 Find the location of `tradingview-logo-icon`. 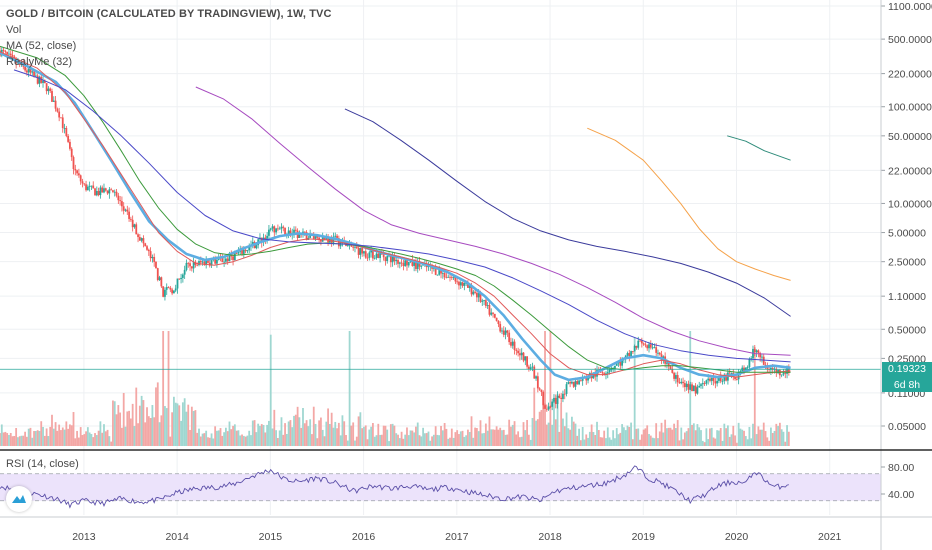

tradingview-logo-icon is located at coordinates (19, 499).